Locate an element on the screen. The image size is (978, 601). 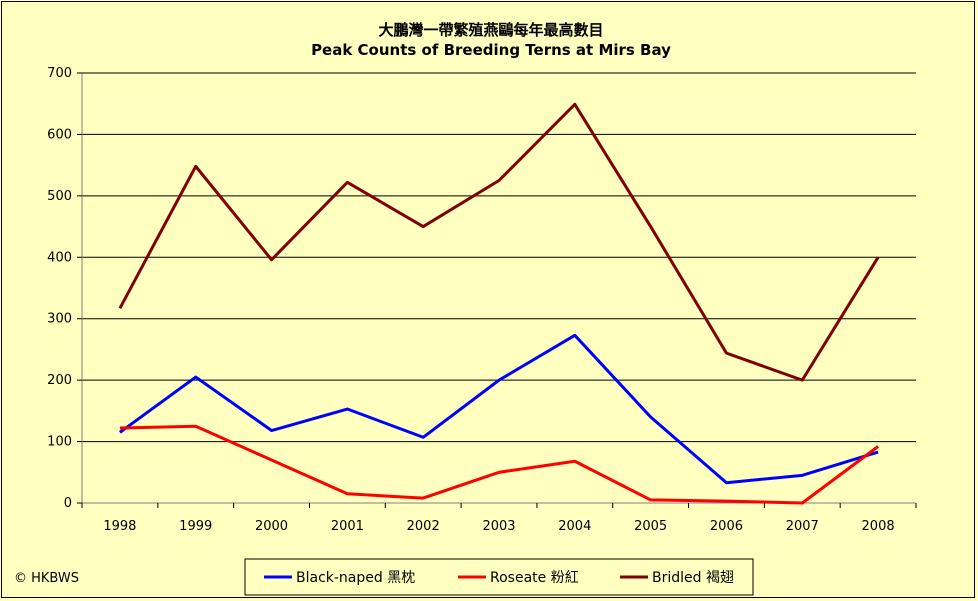
y-tick-label: 500 is located at coordinates (59, 196).